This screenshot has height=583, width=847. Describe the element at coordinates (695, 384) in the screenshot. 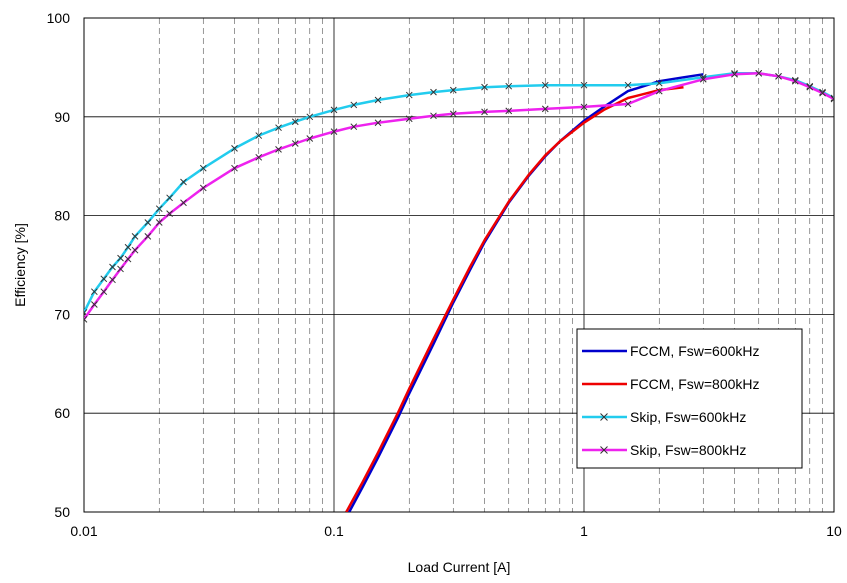

I see `legend-label: FCCM, Fsw=800kHz` at that location.